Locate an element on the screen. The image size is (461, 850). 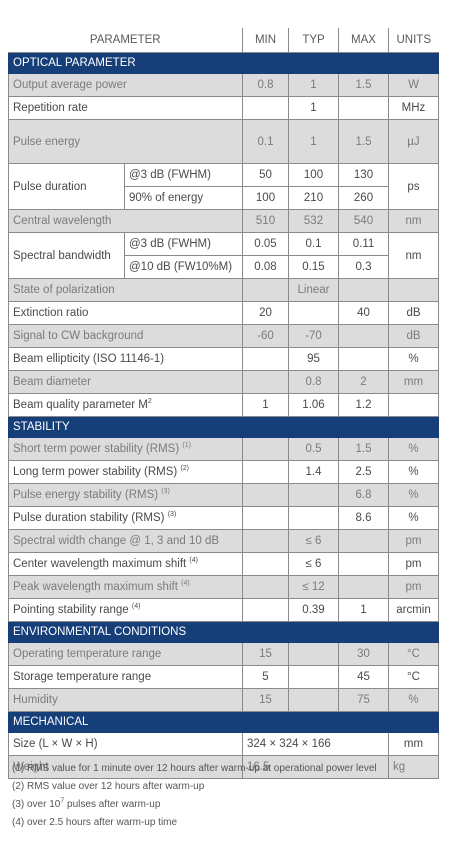
row-spectral-bandwidth-10db: @10 dB (FW10%M) 0.08 0.15 0.3 is located at coordinates (224, 267).